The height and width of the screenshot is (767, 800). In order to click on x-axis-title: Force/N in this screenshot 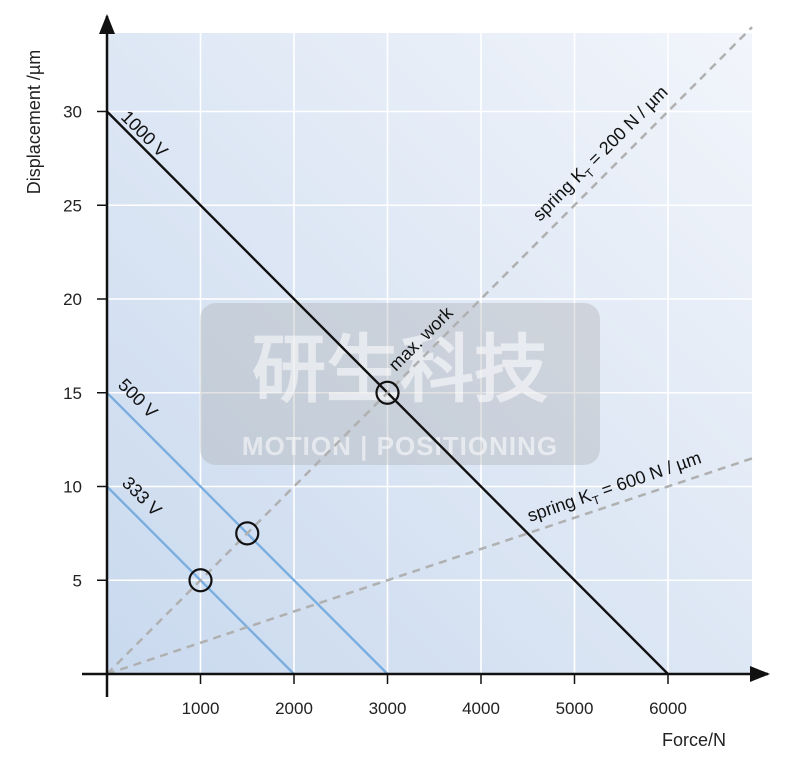, I will do `click(694, 740)`.